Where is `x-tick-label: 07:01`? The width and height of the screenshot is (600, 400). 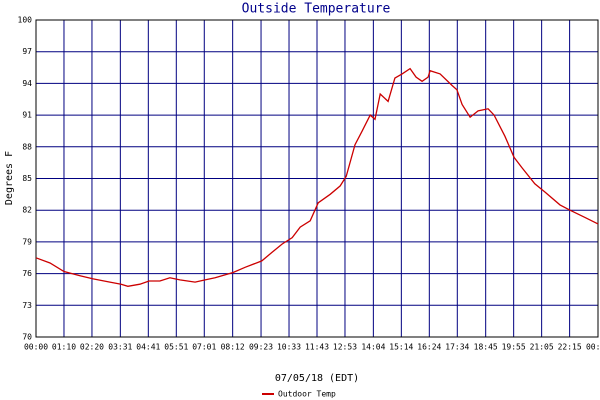
x-tick-label: 07:01 is located at coordinates (204, 347).